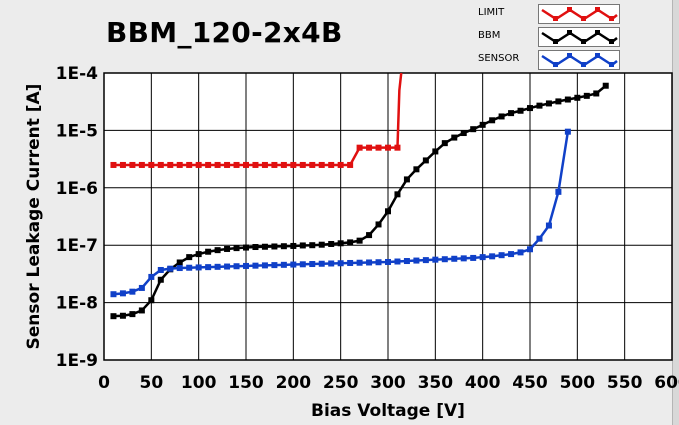 The width and height of the screenshot is (679, 425). I want to click on x-tick-label: 300, so click(388, 383).